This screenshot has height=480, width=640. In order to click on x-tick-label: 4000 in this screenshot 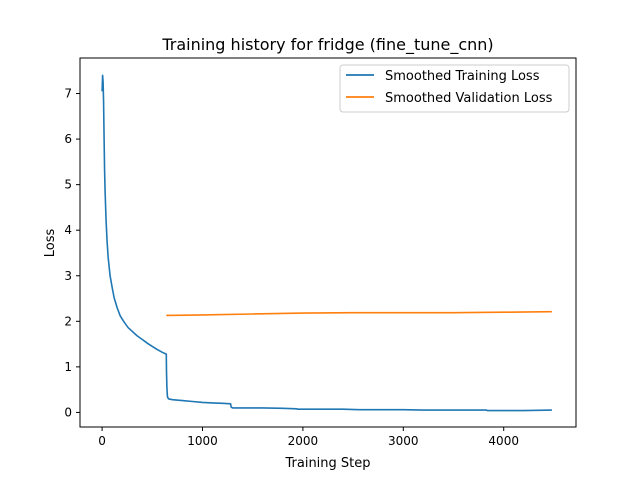, I will do `click(503, 441)`.